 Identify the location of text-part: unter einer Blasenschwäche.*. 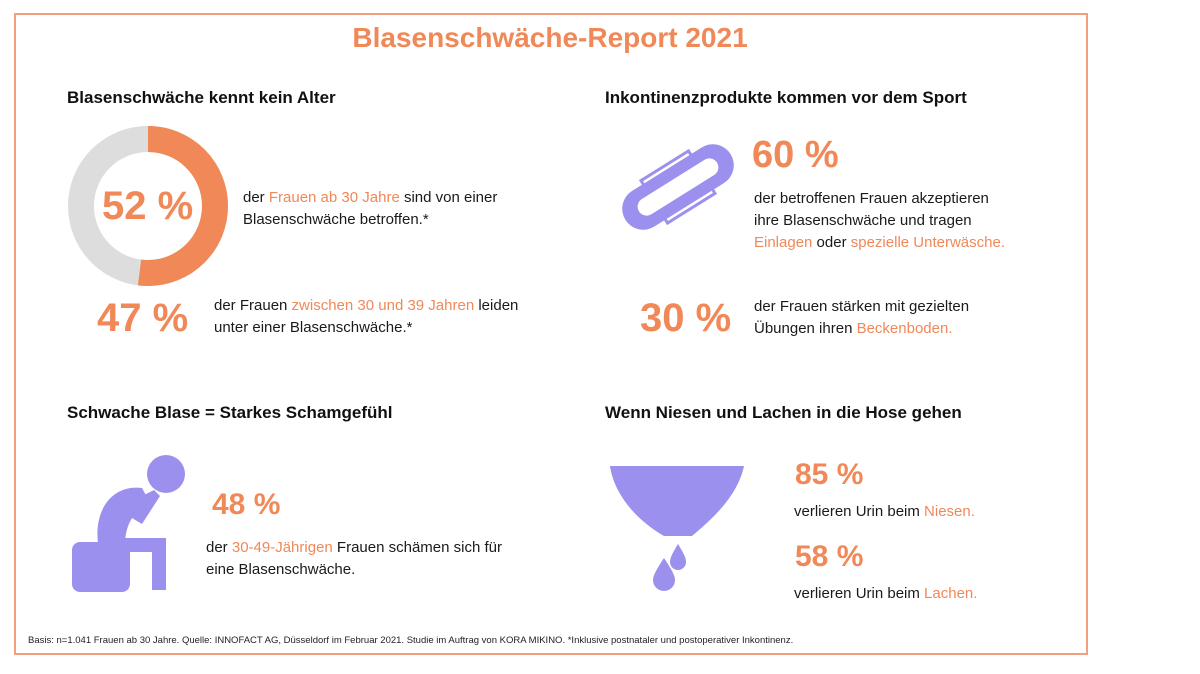
(313, 327).